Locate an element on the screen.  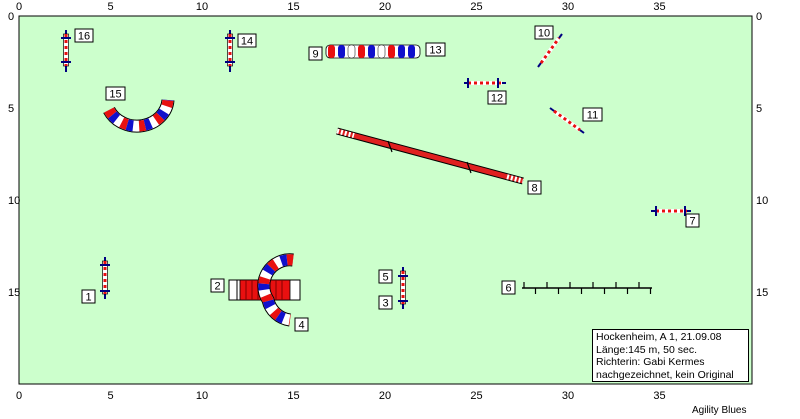
obstacle-label-5: 5 is located at coordinates (385, 276).